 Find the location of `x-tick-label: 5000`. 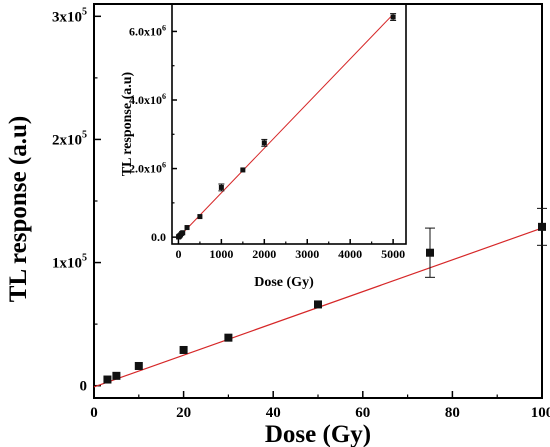

x-tick-label: 5000 is located at coordinates (393, 254).